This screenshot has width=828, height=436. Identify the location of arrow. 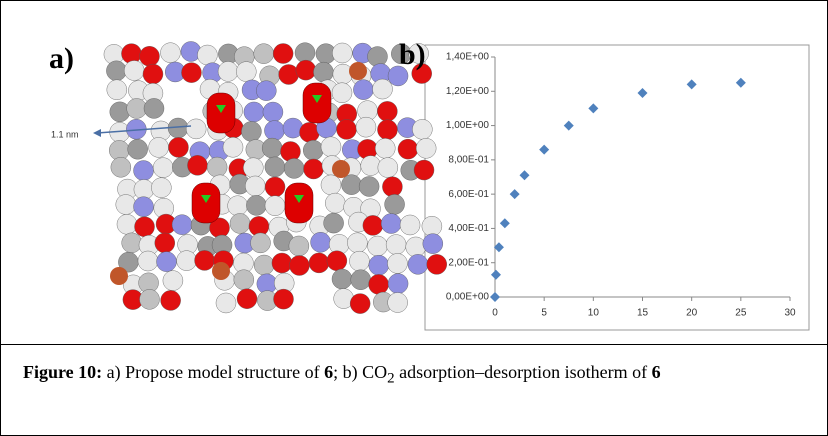
(144, 129).